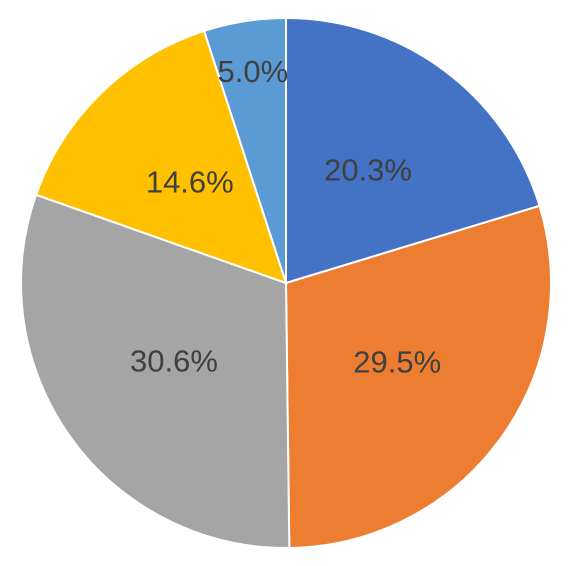 The image size is (572, 566). I want to click on data-label: 20.3%, so click(368, 169).